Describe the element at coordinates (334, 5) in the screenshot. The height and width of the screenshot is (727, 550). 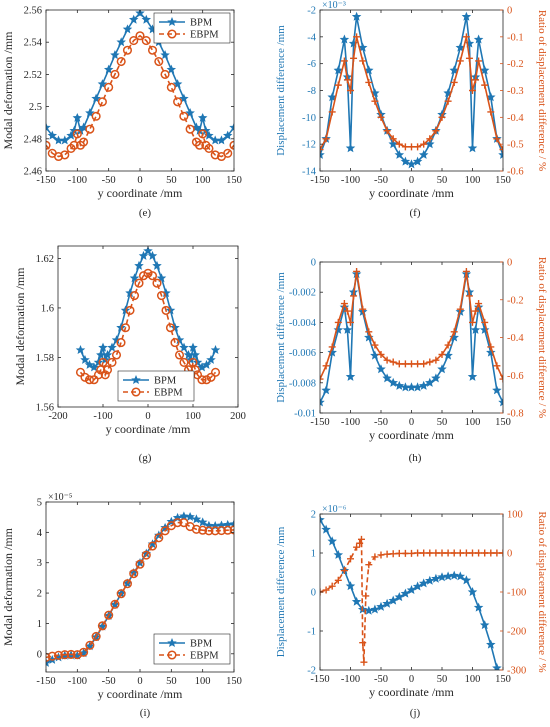
I see `axis-exponent: ×10⁻³` at that location.